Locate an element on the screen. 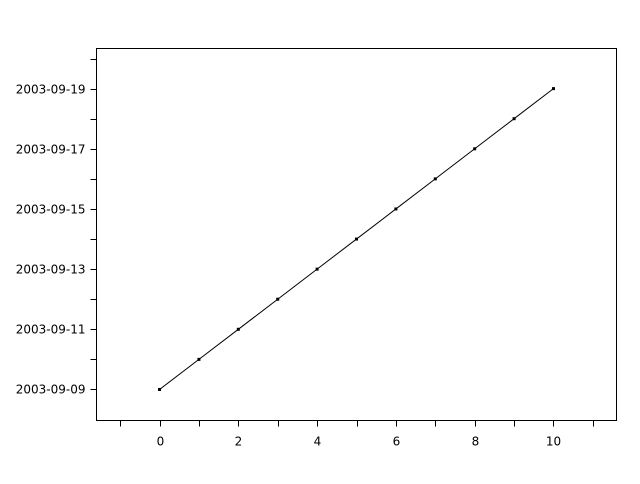  x-tick-label: 4 is located at coordinates (318, 442).